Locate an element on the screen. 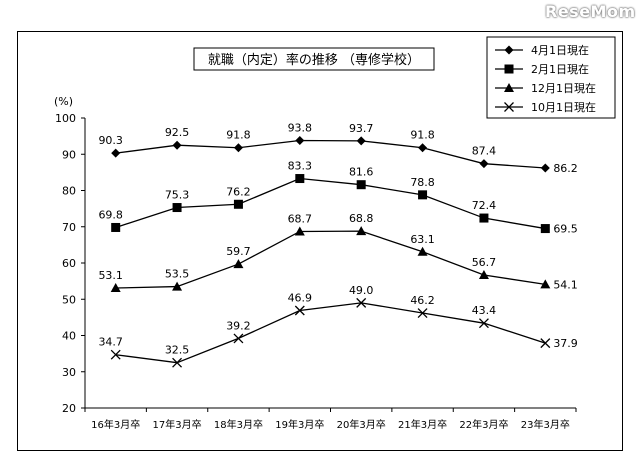 This screenshot has height=467, width=640. legend-label: 12月1日現在 is located at coordinates (563, 88).